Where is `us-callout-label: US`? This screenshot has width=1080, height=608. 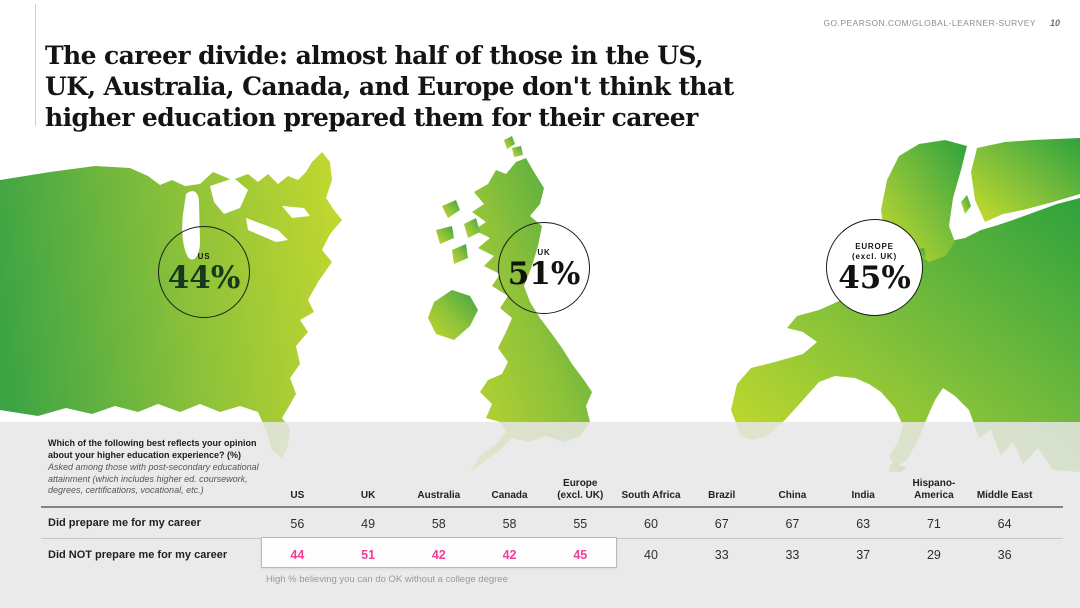
us-callout-label: US is located at coordinates (204, 256).